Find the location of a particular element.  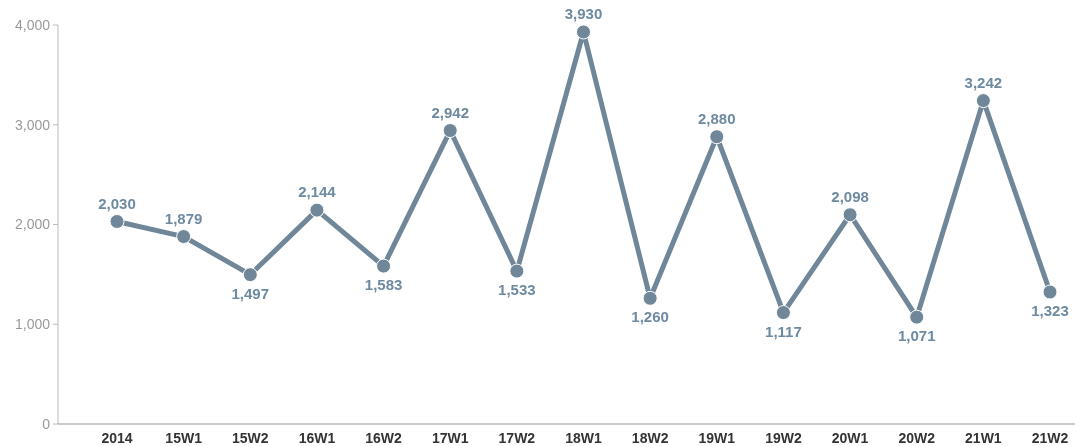

x-tick-label: 16W1 is located at coordinates (317, 438).